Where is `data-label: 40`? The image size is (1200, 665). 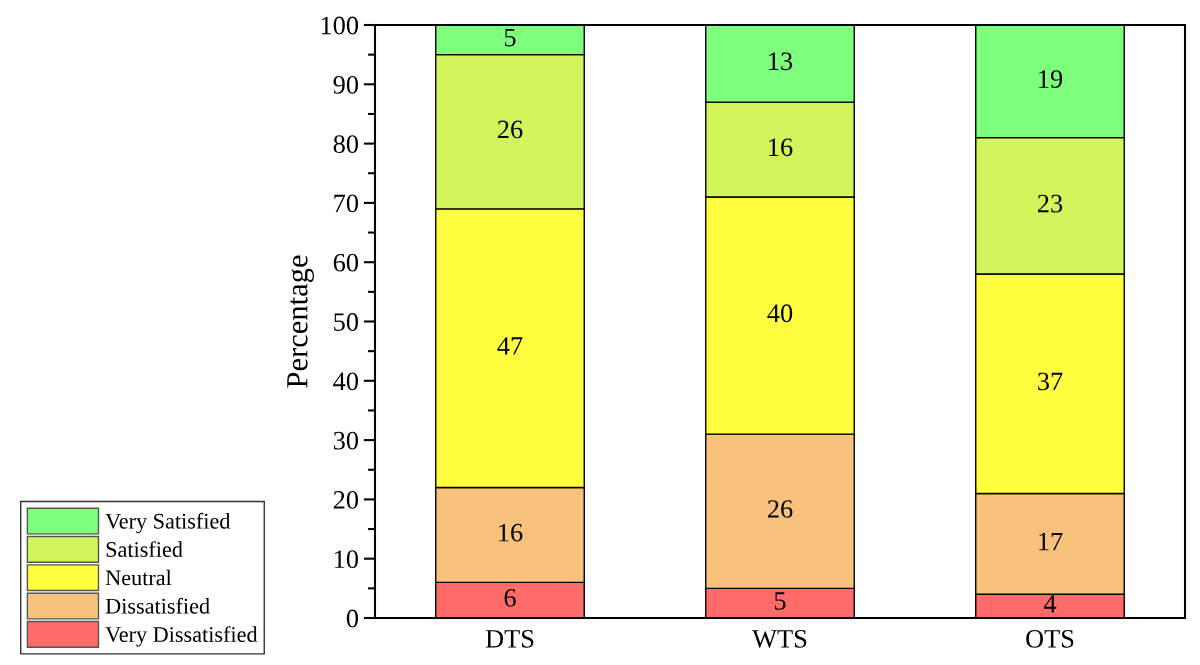 data-label: 40 is located at coordinates (780, 313).